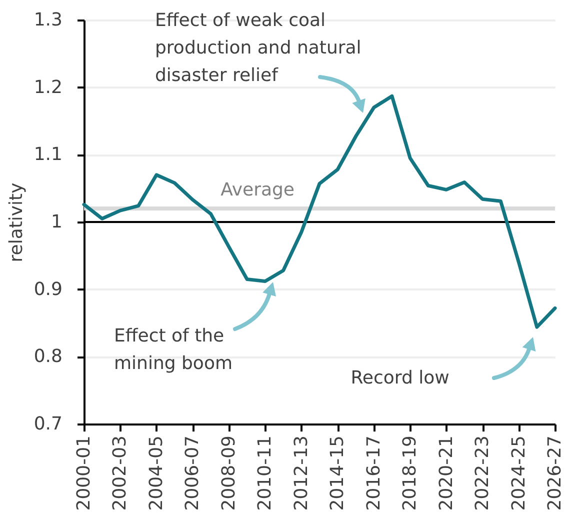 Image resolution: width=565 pixels, height=519 pixels. Describe the element at coordinates (265, 473) in the screenshot. I see `x-tick-label: 2010-11` at that location.